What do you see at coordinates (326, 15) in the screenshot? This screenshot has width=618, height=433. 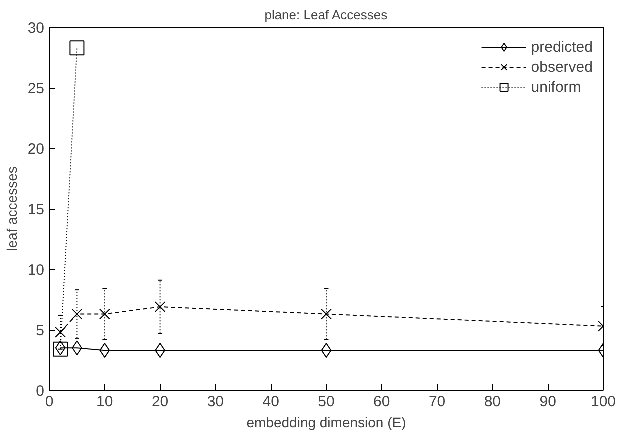 I see `chart-title: plane: Leaf Accesses` at bounding box center [326, 15].